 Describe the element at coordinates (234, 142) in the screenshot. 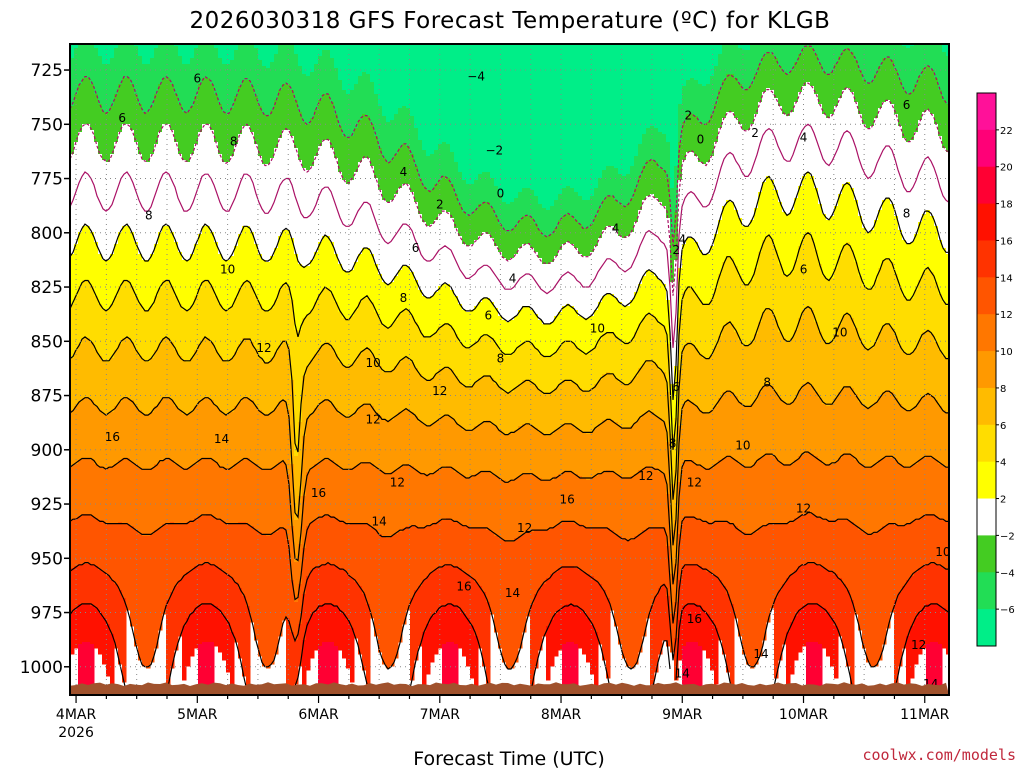

I see `contour-label: 8` at that location.